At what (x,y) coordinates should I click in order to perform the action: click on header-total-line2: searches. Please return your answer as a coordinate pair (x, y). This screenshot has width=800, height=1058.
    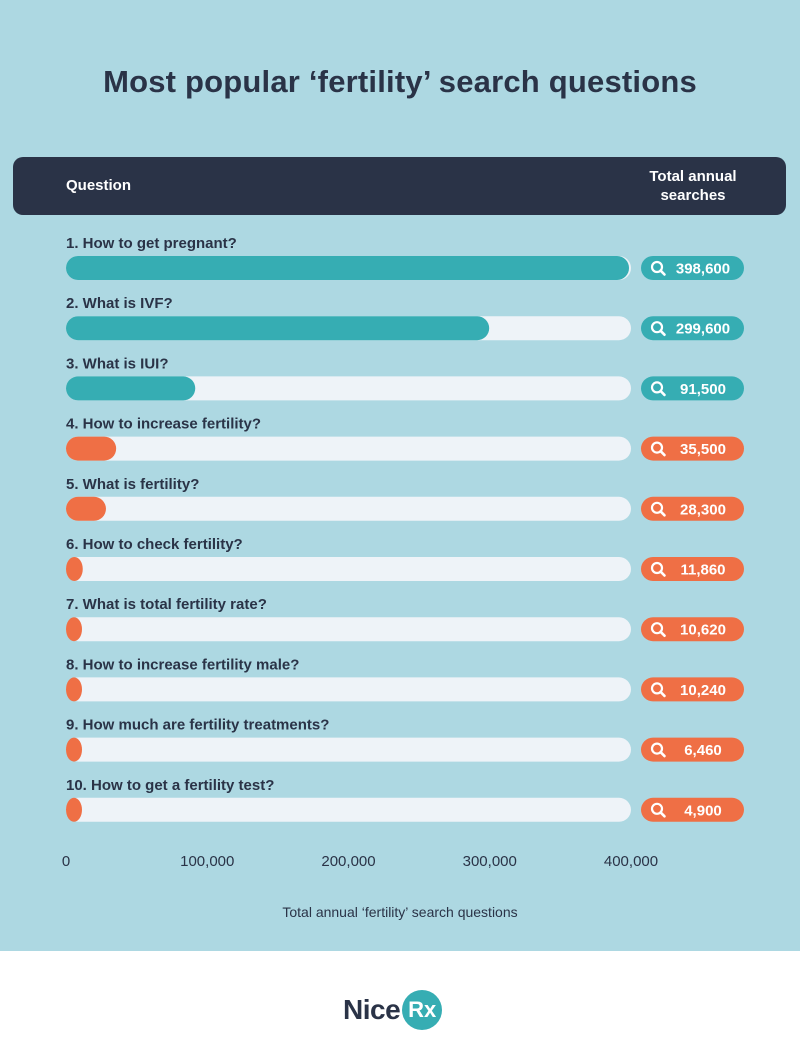
    Looking at the image, I should click on (693, 195).